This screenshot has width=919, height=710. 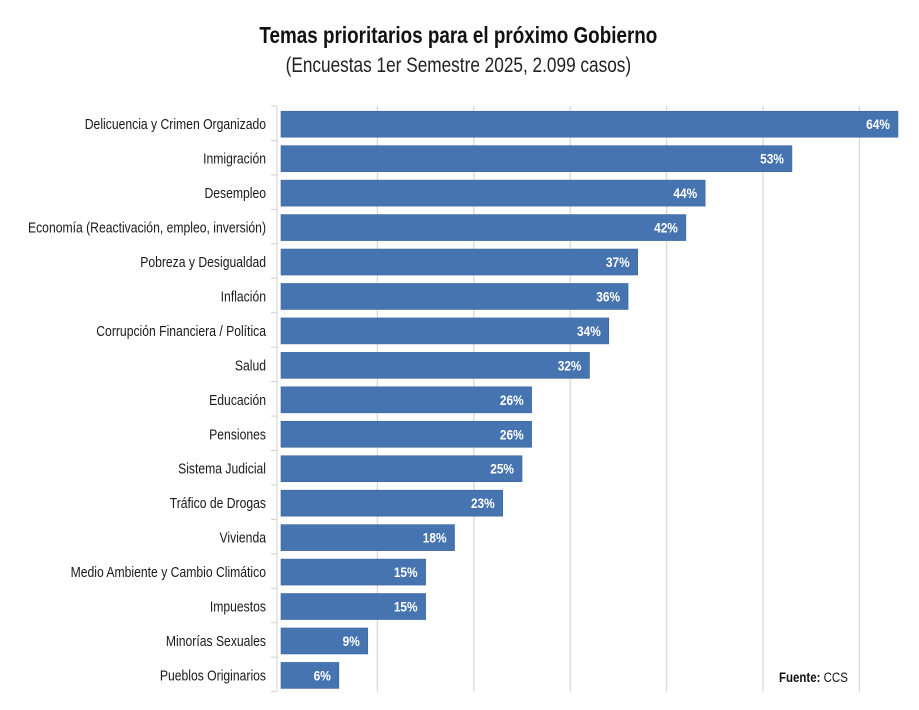 What do you see at coordinates (618, 262) in the screenshot?
I see `data-label: 37%` at bounding box center [618, 262].